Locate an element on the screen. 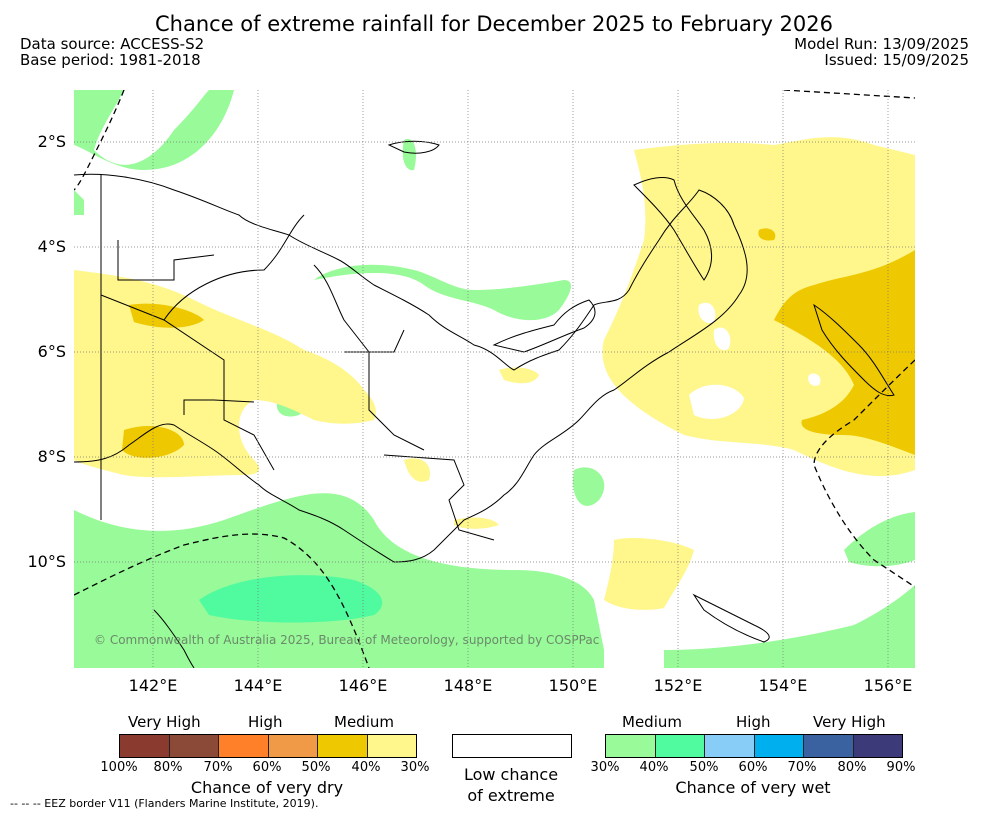 This screenshot has width=988, height=816. lon-label-150e: 150°E is located at coordinates (573, 685).